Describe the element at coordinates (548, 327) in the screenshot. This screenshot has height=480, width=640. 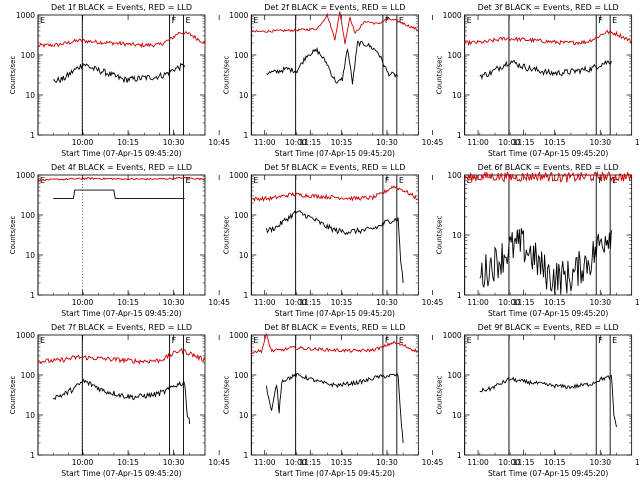
I see `chart-title: Det 9f BLACK = Events, RED = LLD` at that location.